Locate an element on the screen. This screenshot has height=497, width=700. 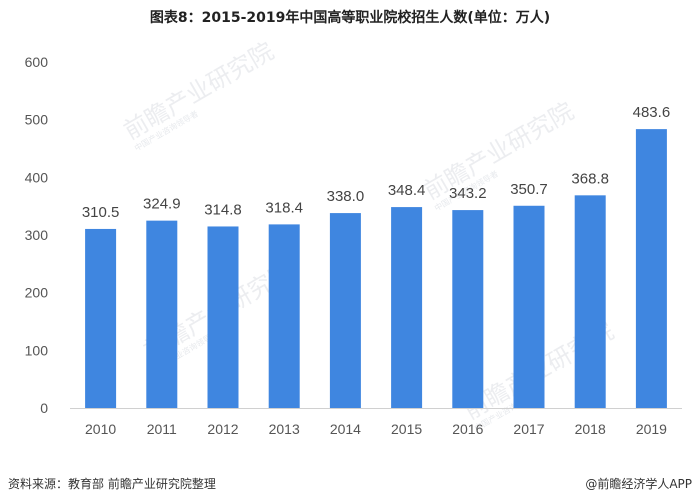
x-tick-label: 2017 is located at coordinates (528, 429).